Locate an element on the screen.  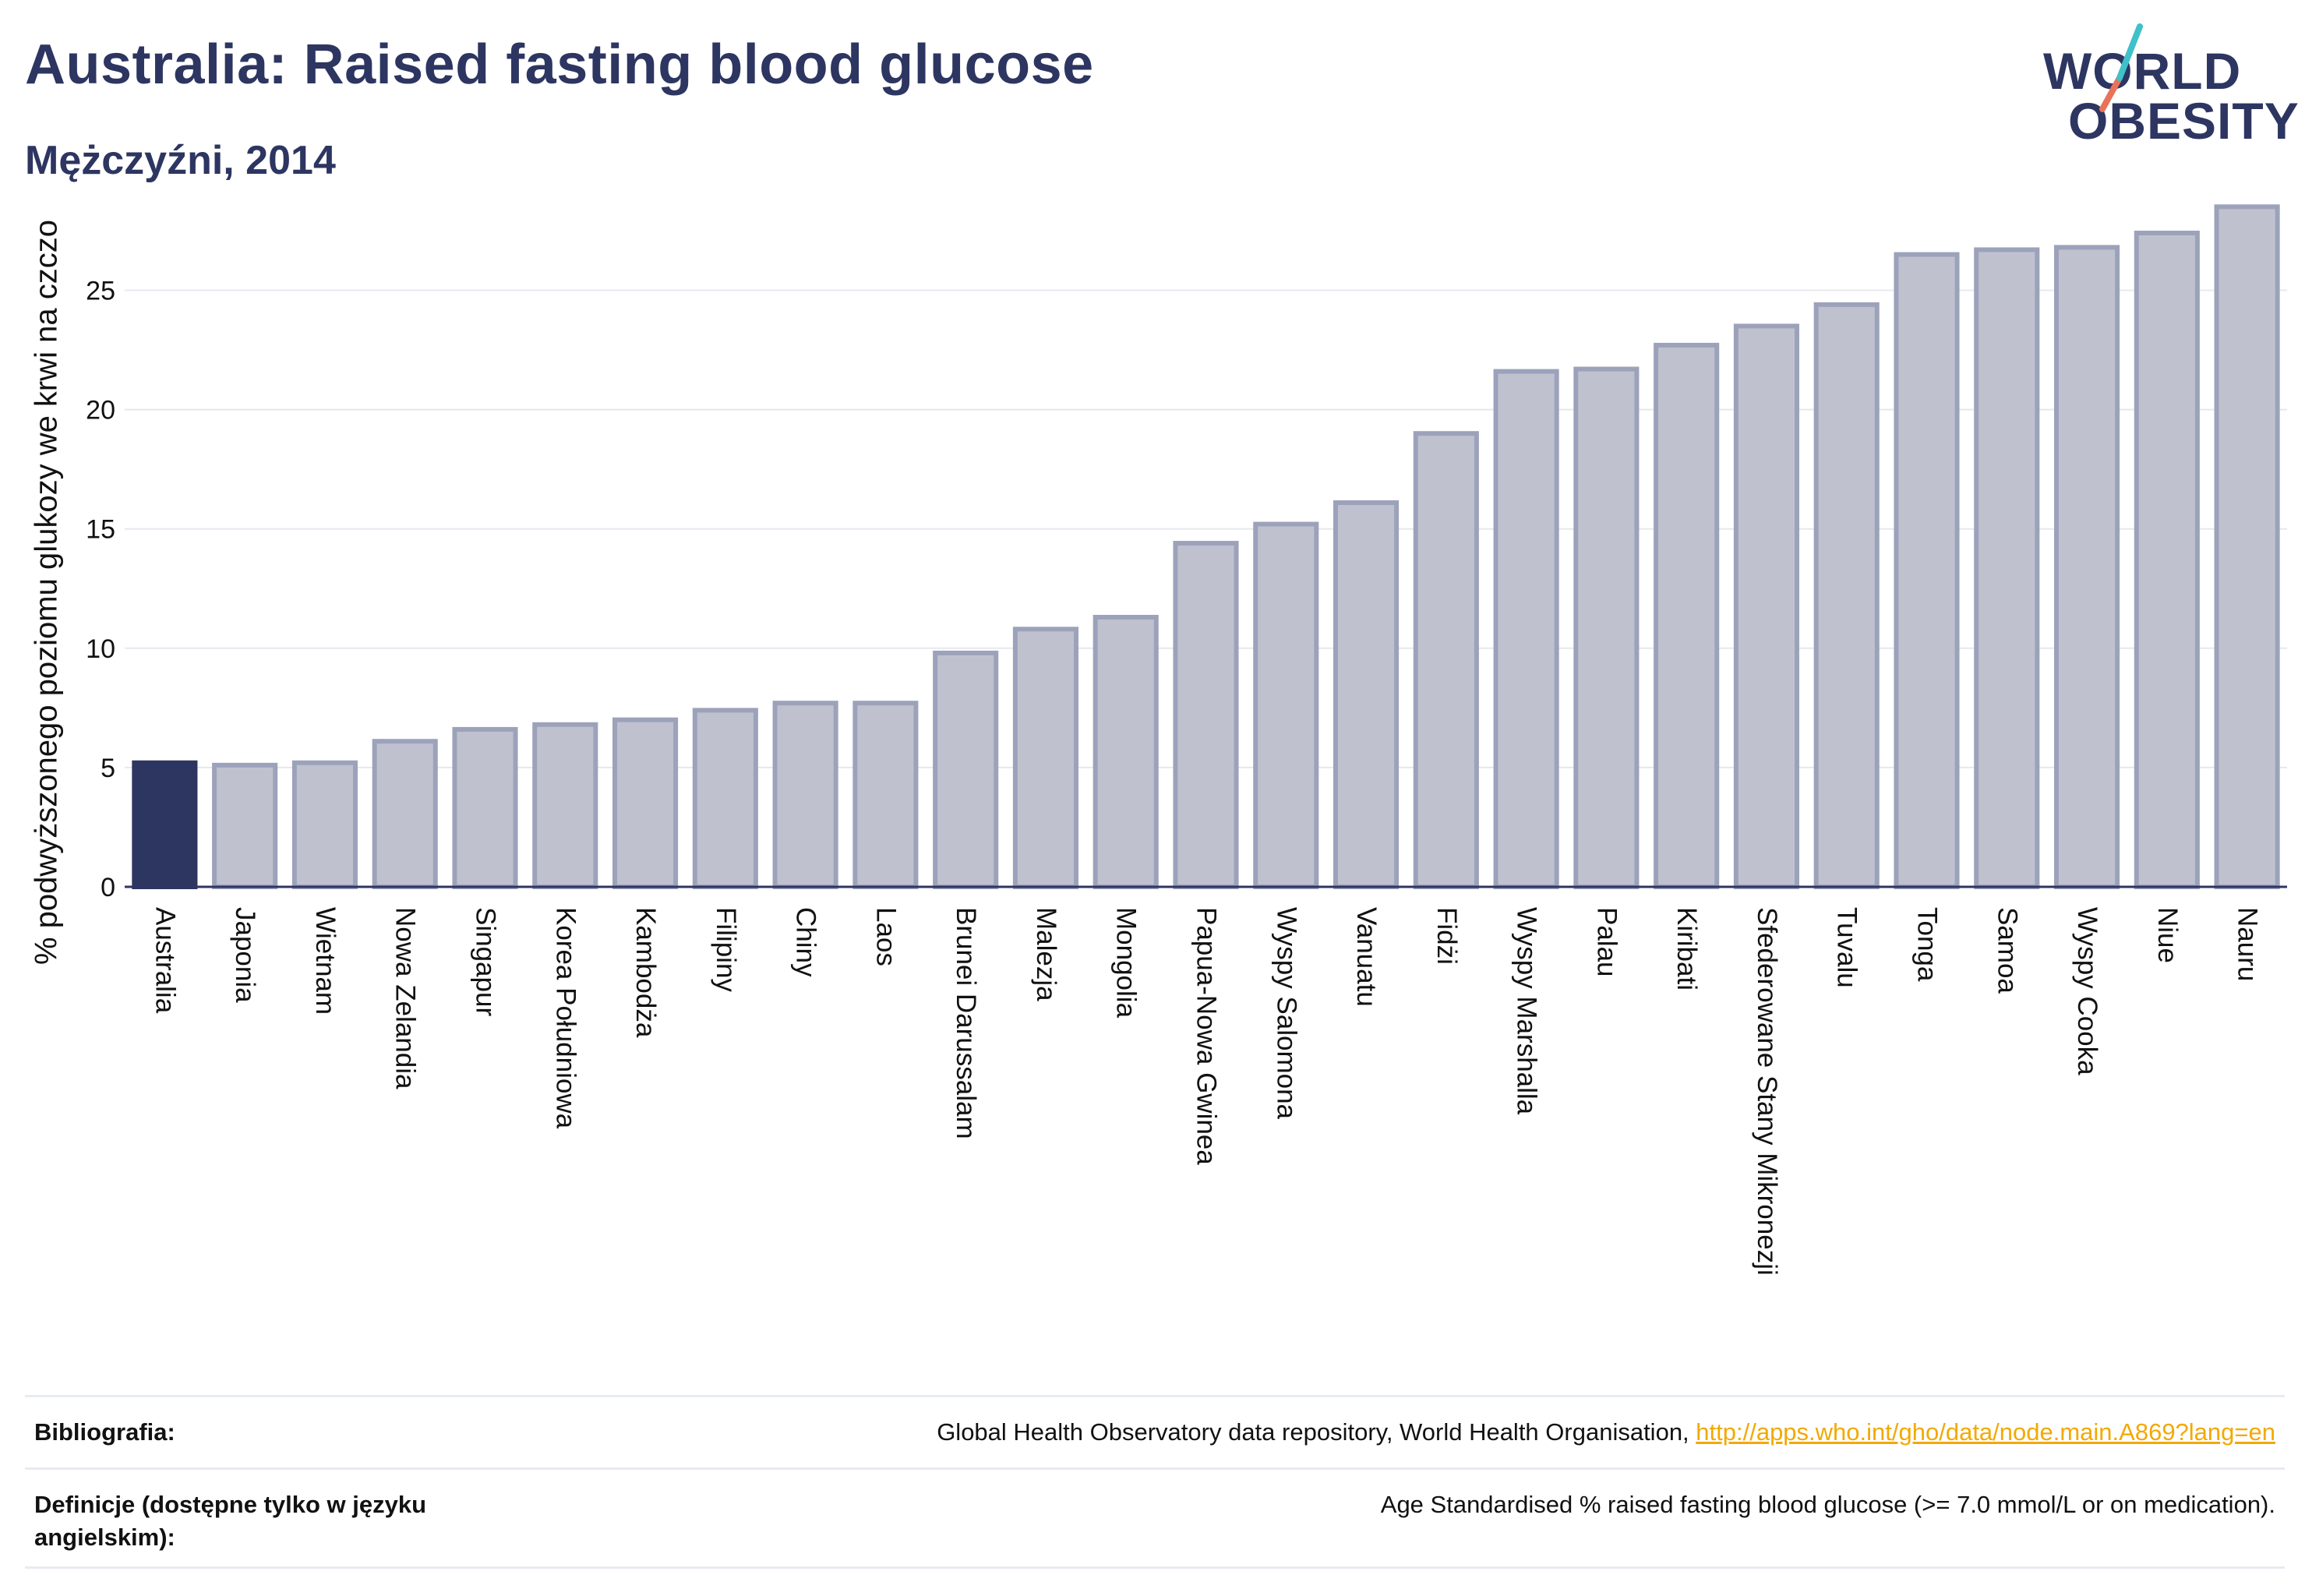
x-tick-label: Nauru is located at coordinates (2248, 944).